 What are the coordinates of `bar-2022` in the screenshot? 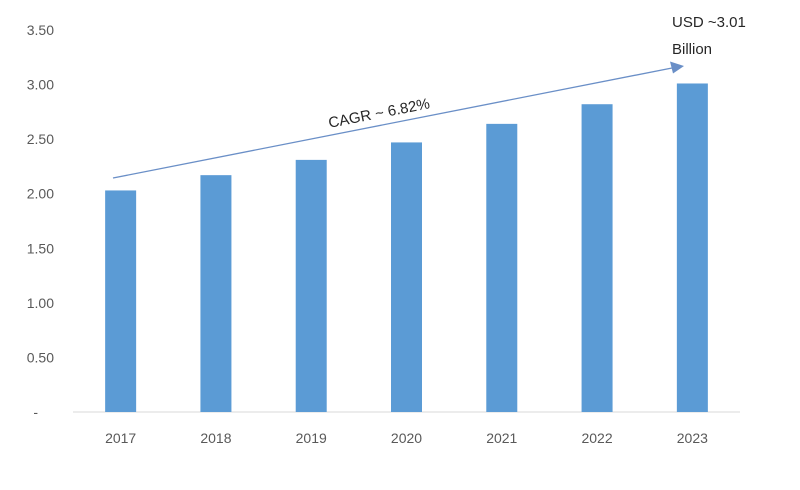 It's located at (597, 258).